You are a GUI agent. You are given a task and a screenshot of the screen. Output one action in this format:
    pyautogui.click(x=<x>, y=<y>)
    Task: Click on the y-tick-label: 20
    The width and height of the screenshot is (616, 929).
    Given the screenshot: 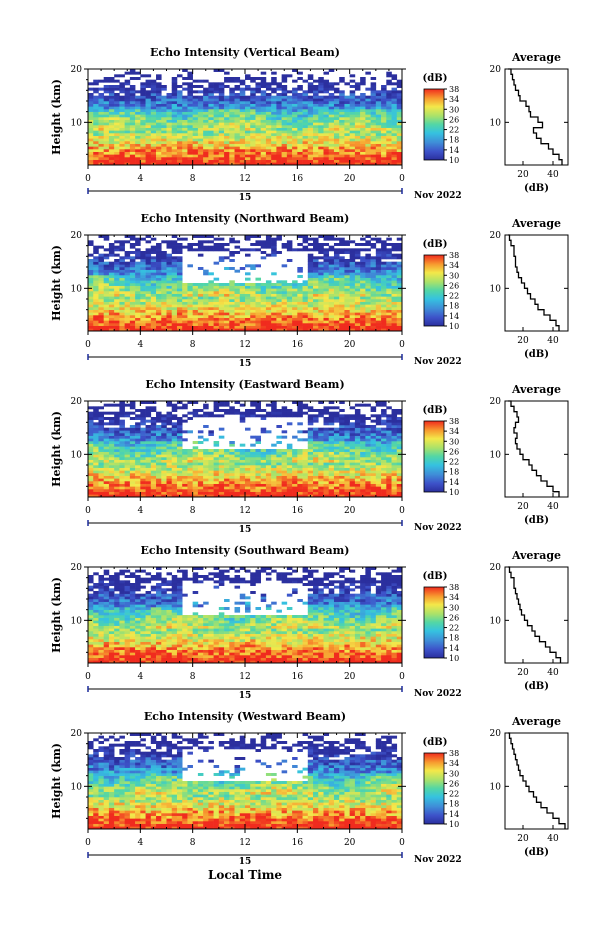 What is the action you would take?
    pyautogui.click(x=77, y=70)
    